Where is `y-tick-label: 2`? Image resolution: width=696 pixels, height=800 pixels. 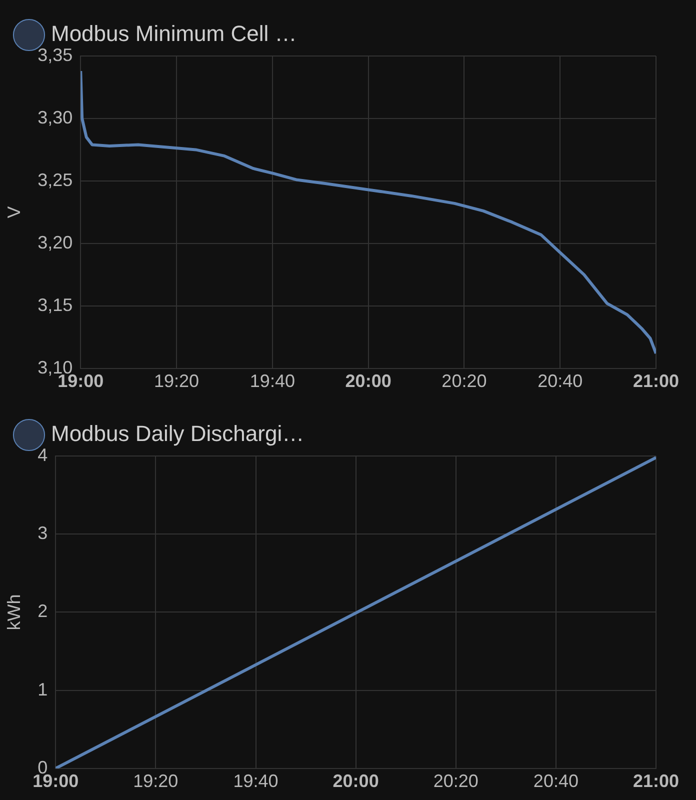
y-tick-label: 2 is located at coordinates (43, 611).